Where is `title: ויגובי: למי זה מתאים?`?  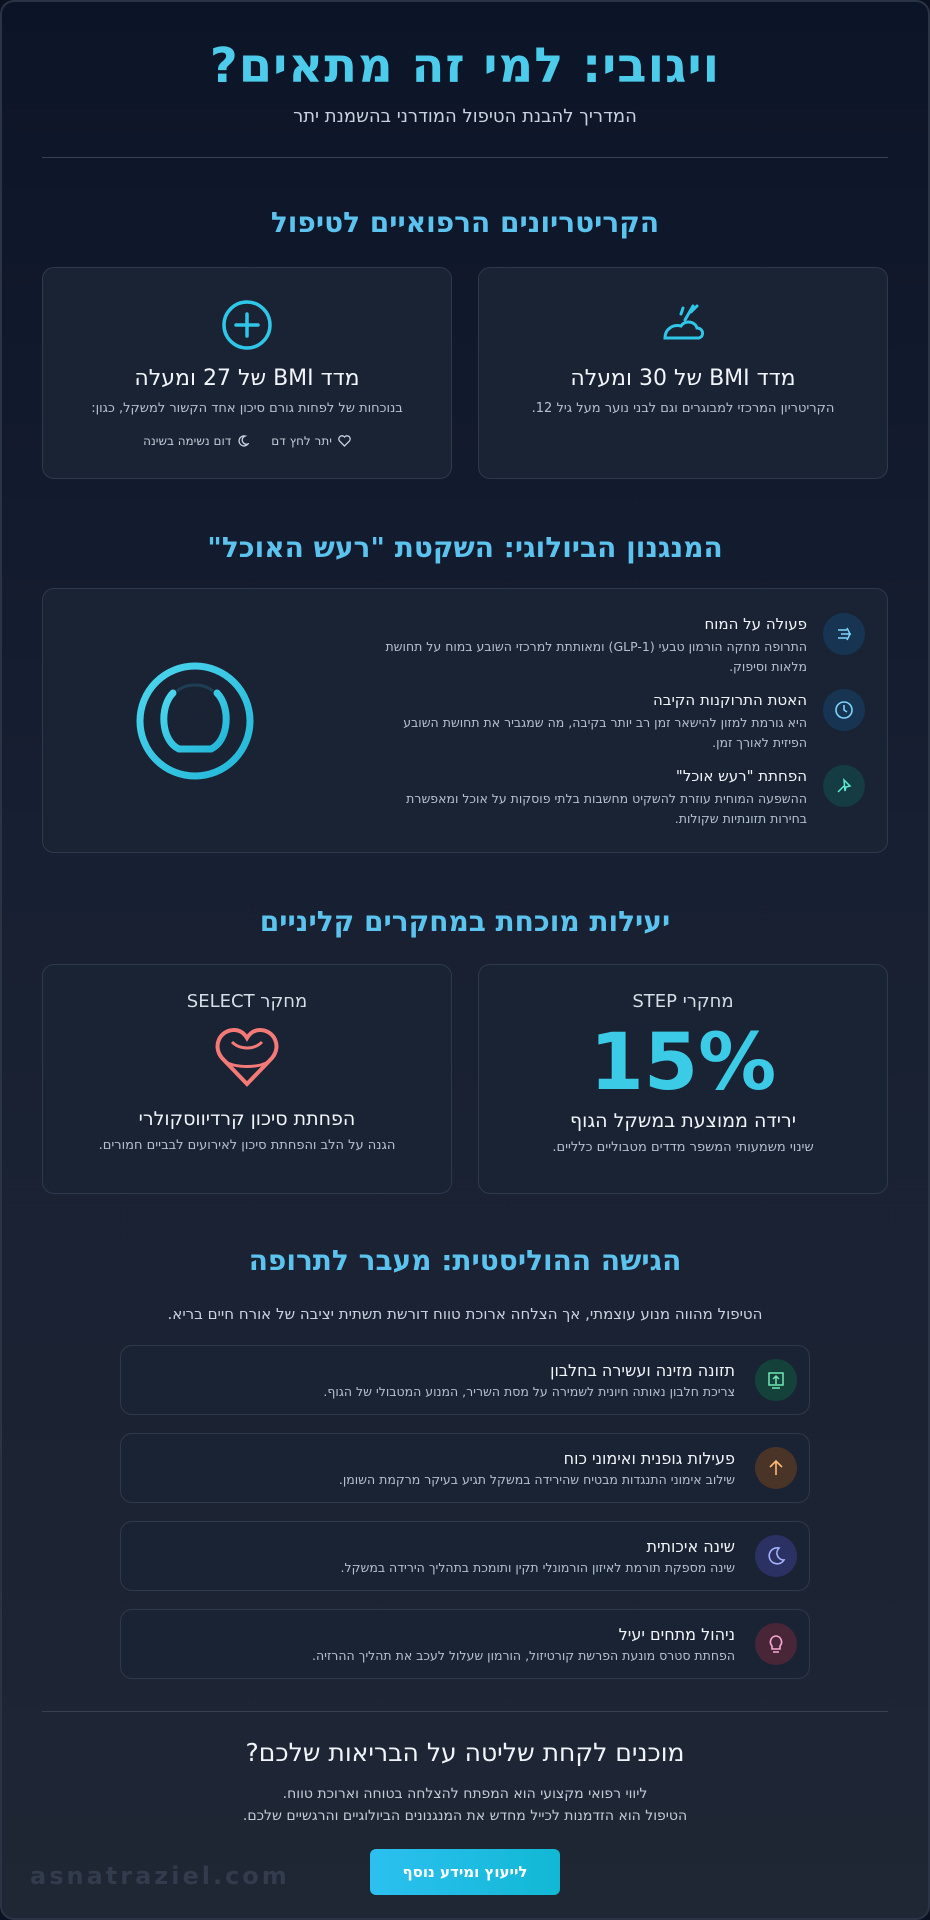 title: ויגובי: למי זה מתאים? is located at coordinates (465, 66).